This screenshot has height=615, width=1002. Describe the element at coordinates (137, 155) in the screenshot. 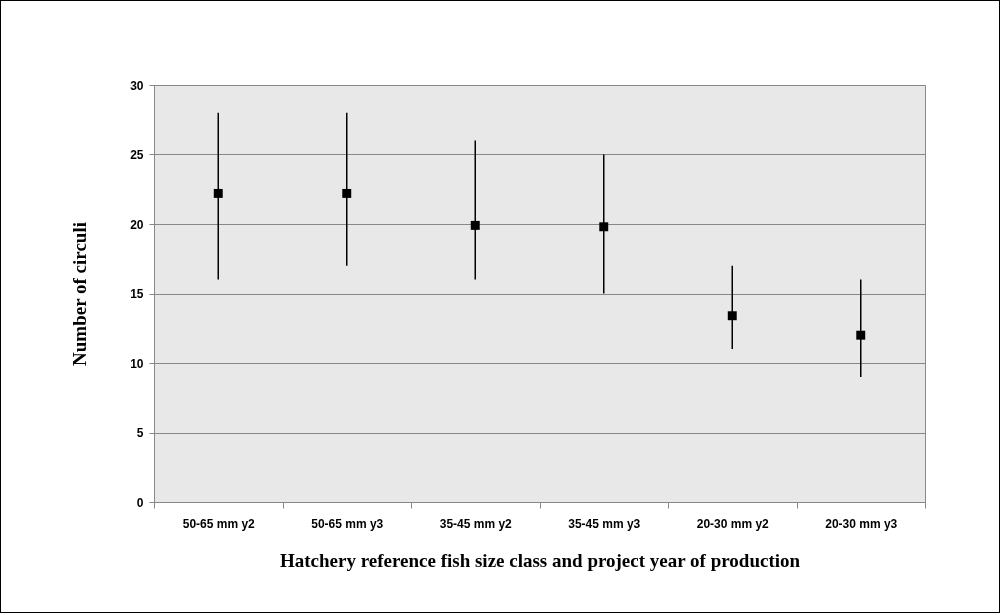

I see `y-tick-label: 25` at that location.